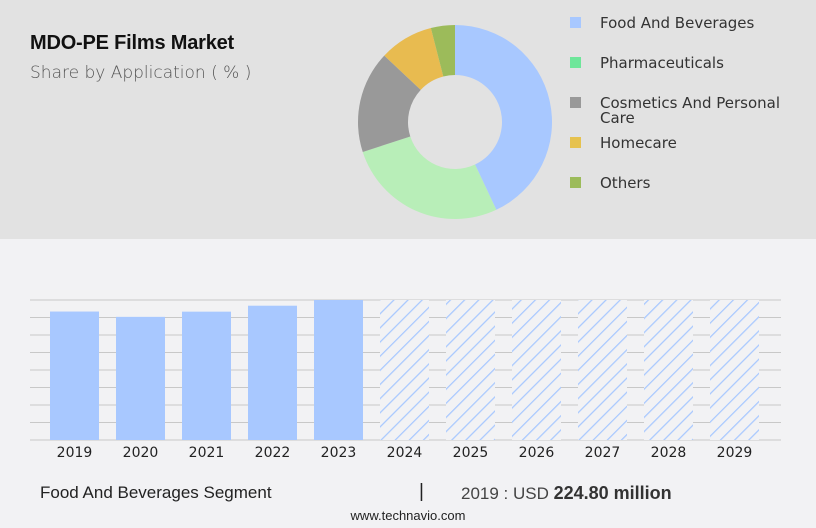 Image resolution: width=816 pixels, height=528 pixels. Describe the element at coordinates (272, 372) in the screenshot. I see `bar-2022` at that location.